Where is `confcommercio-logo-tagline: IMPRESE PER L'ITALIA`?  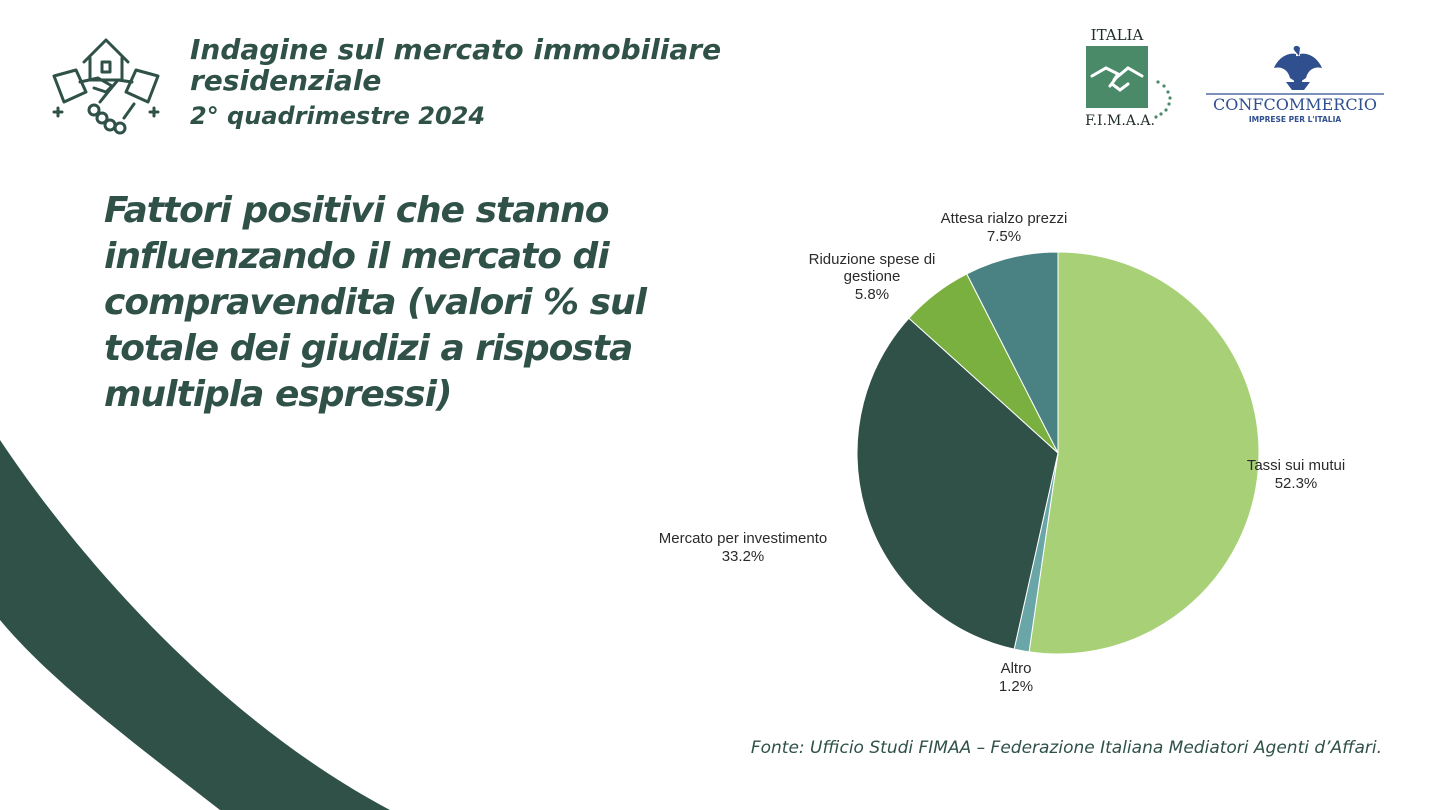
confcommercio-logo-tagline: IMPRESE PER L'ITALIA is located at coordinates (1295, 119).